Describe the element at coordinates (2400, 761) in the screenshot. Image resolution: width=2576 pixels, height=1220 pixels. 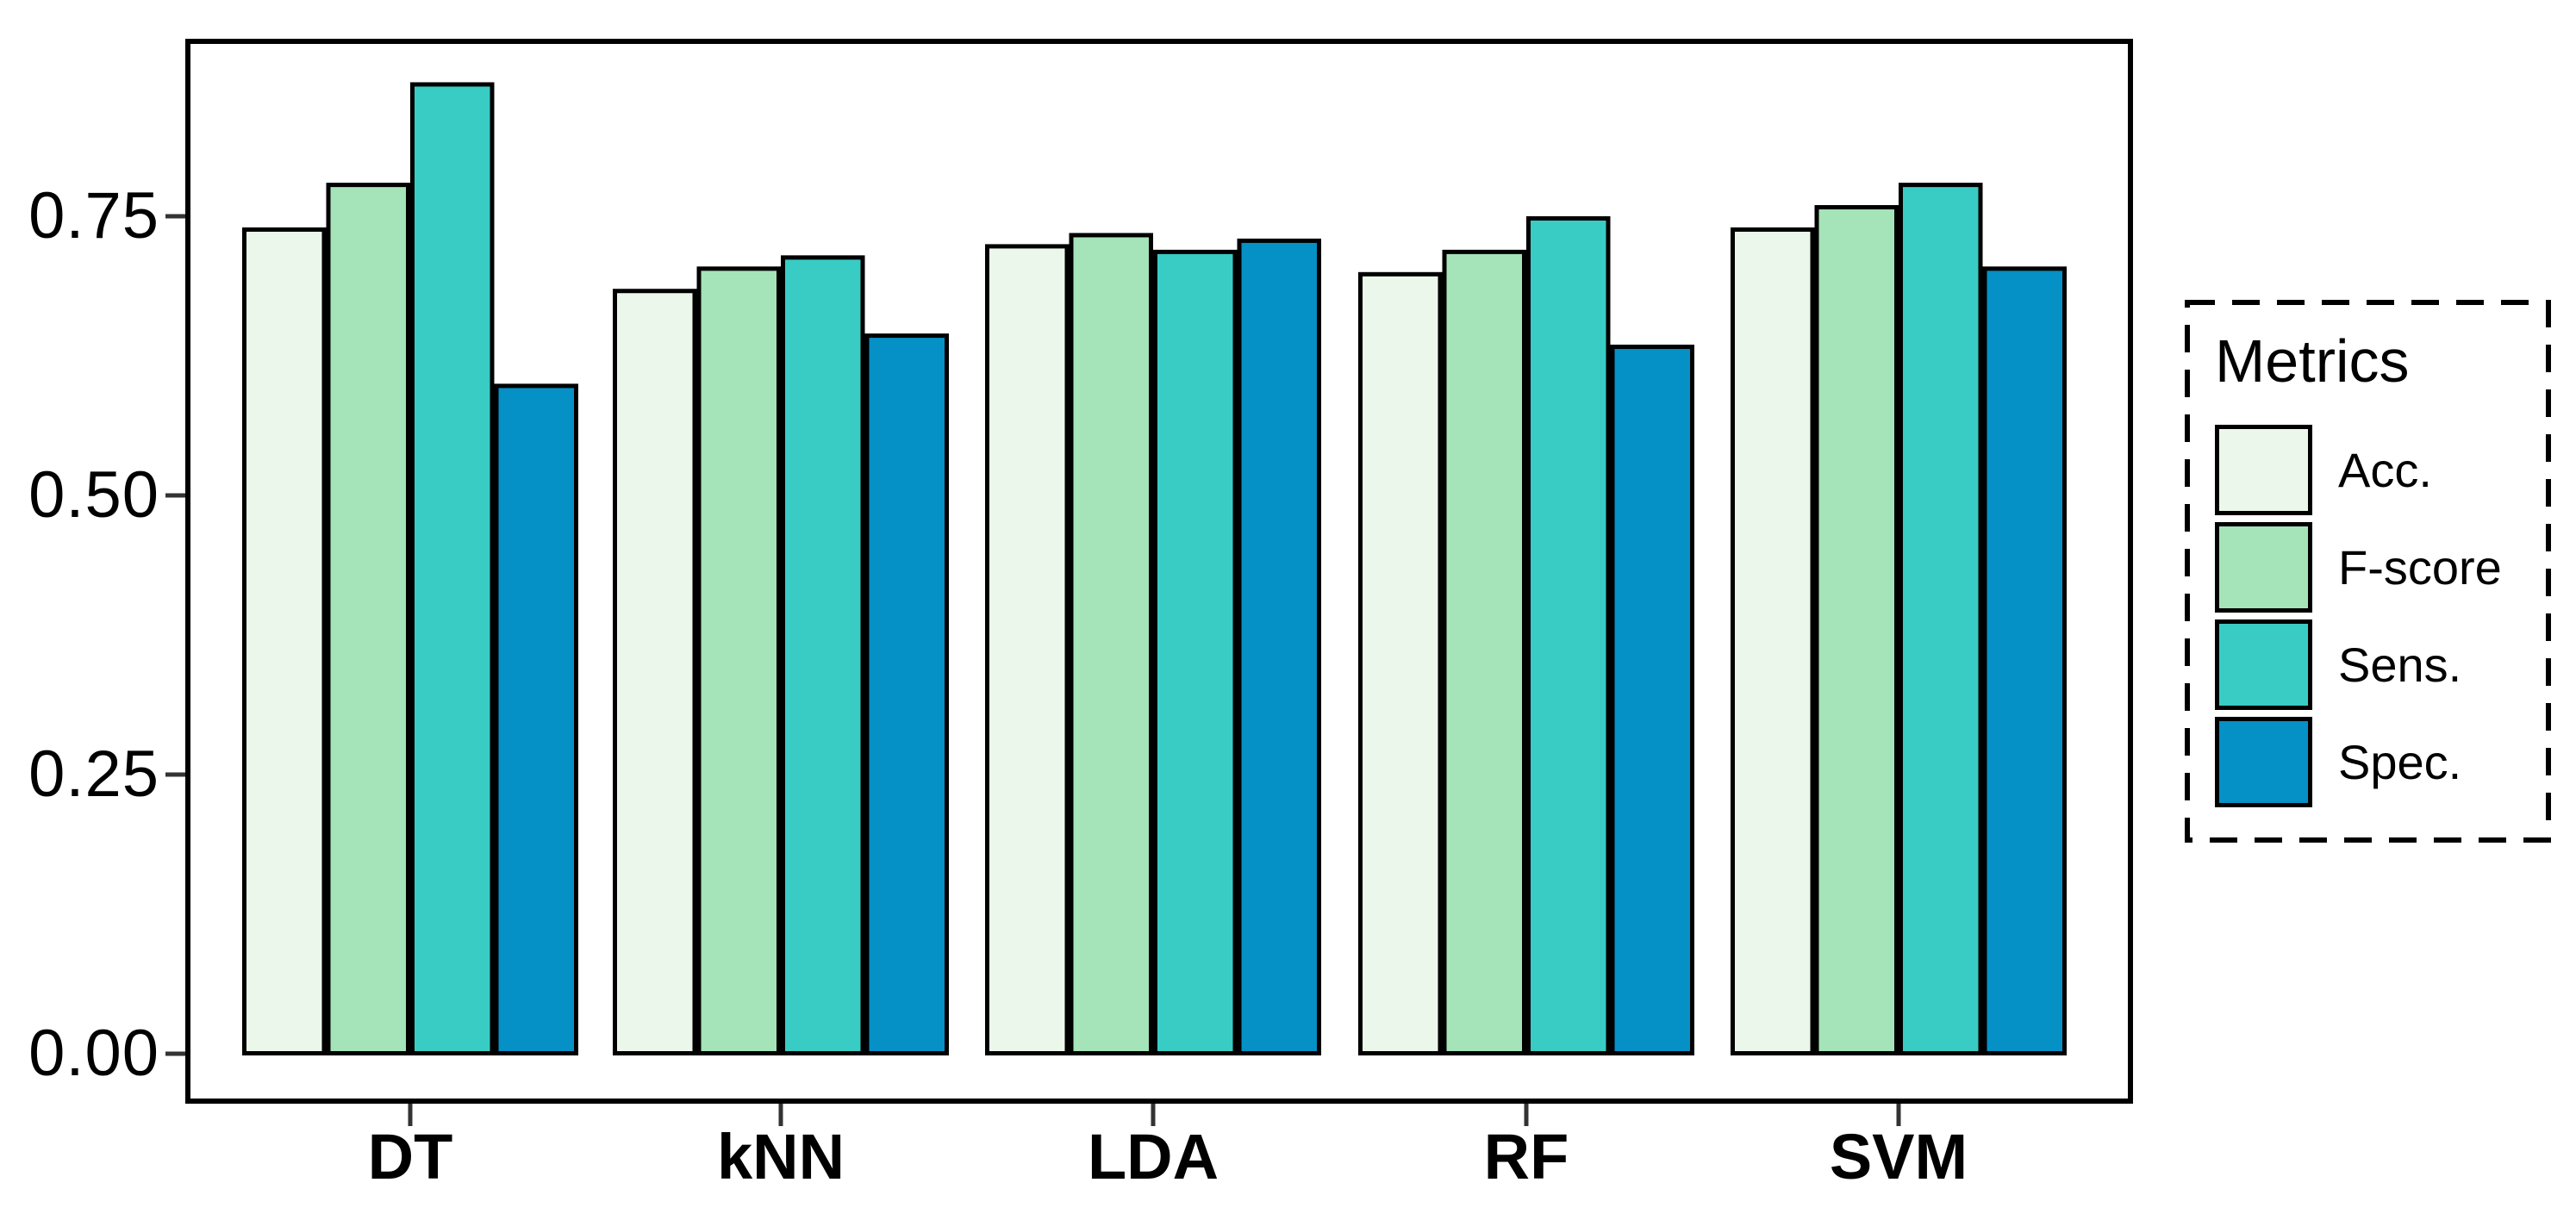
I see `legend-label-spec: Spec.` at that location.